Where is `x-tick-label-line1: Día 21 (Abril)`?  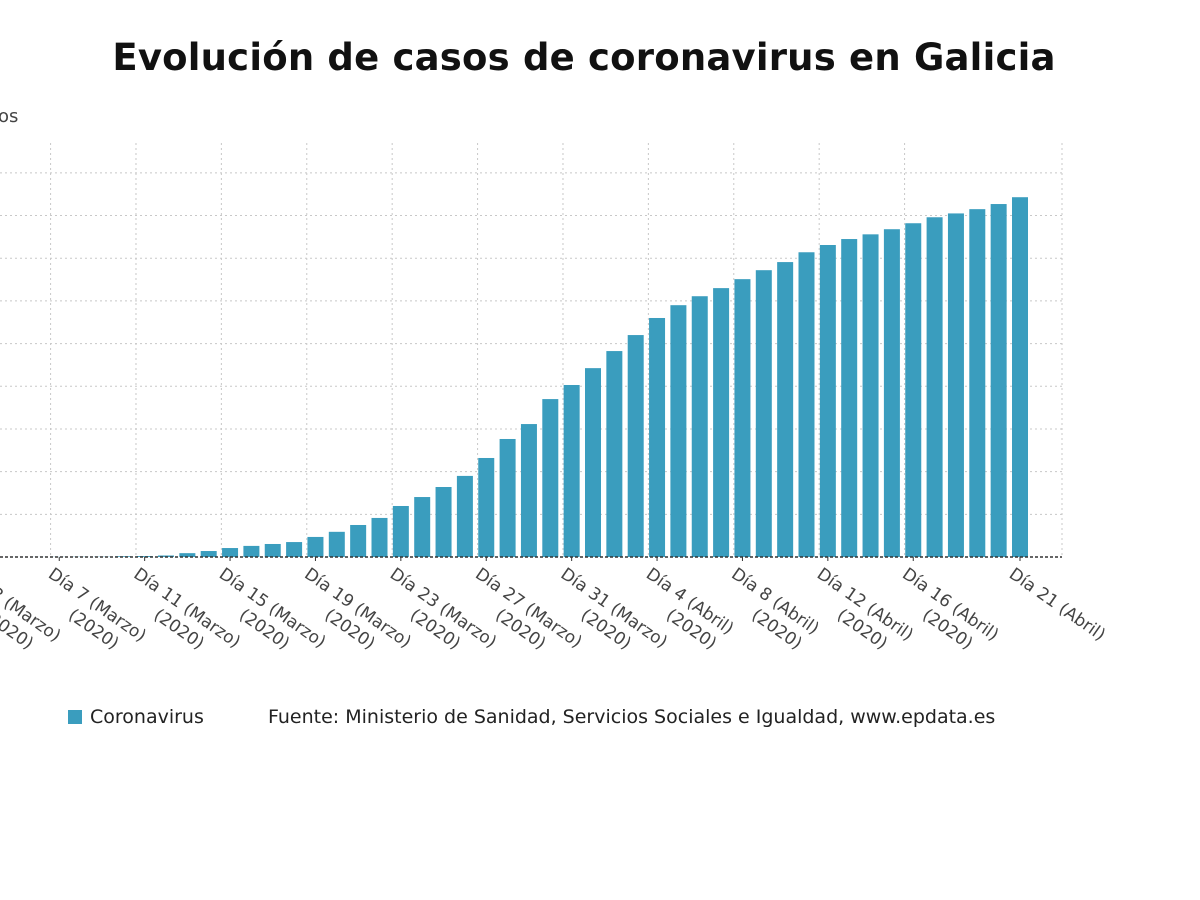 x-tick-label-line1: Día 21 (Abril) is located at coordinates (1057, 604).